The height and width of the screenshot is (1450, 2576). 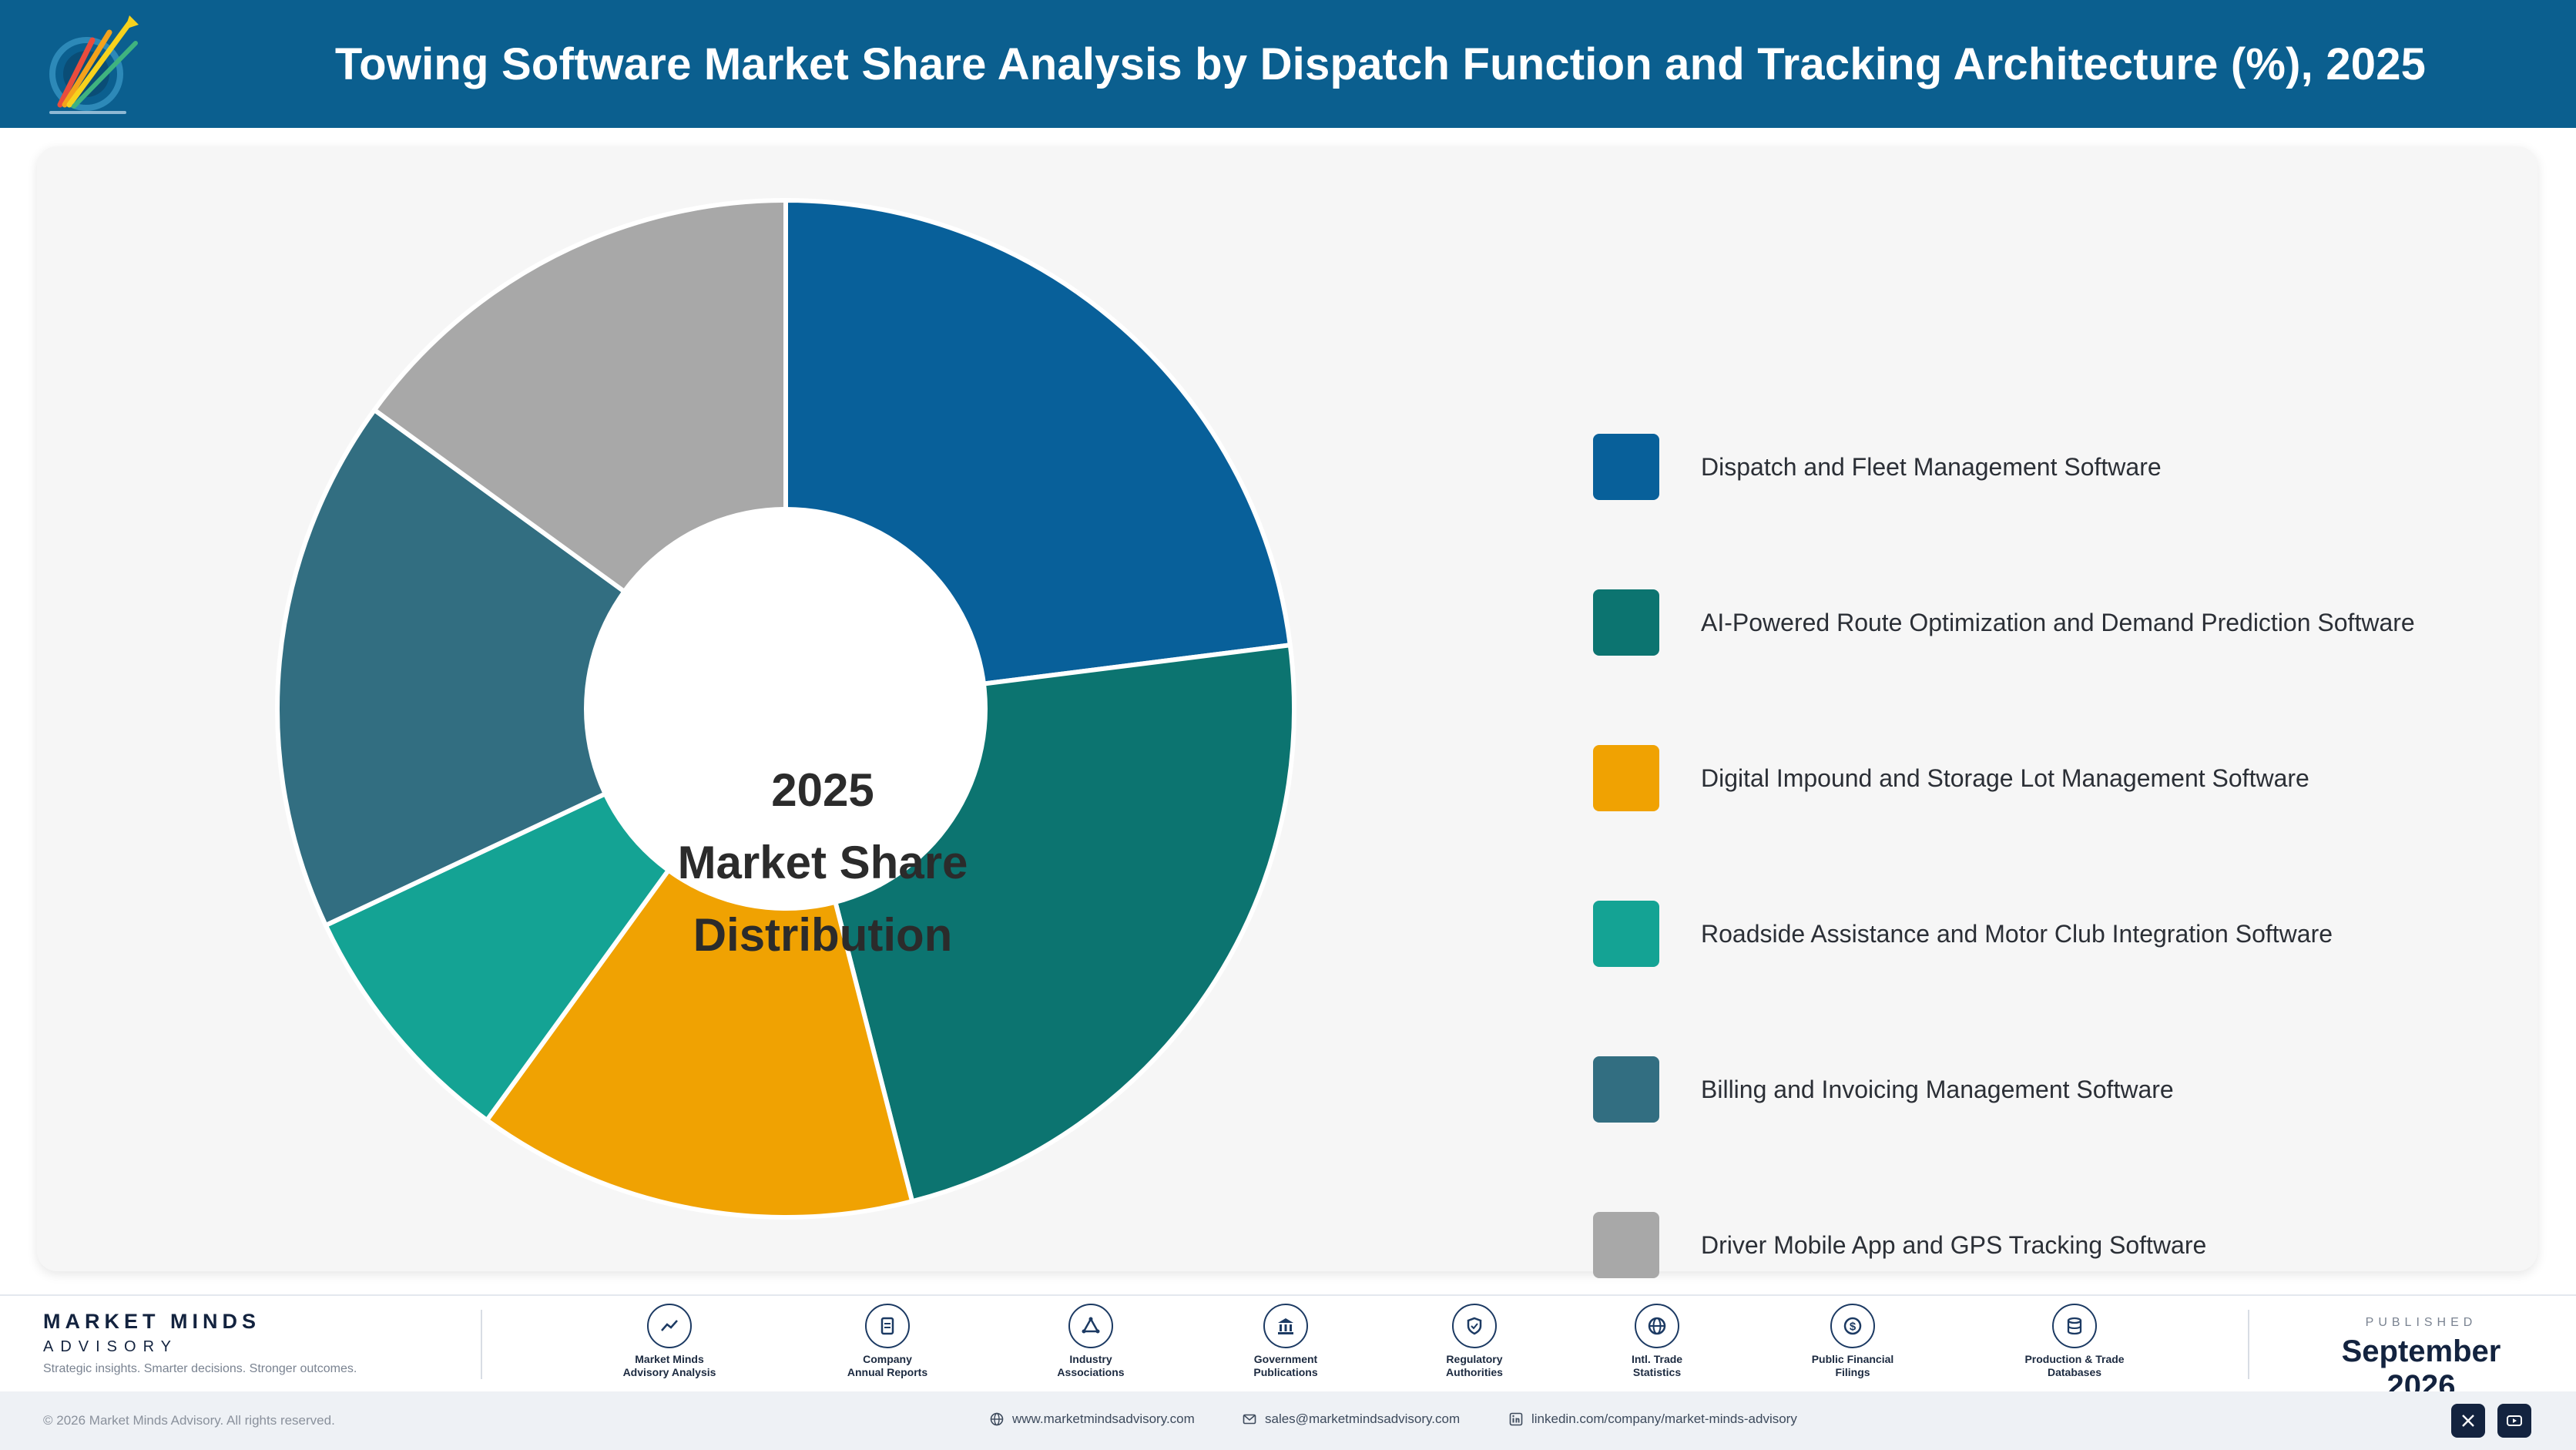 What do you see at coordinates (1090, 1326) in the screenshot?
I see `network-icon` at bounding box center [1090, 1326].